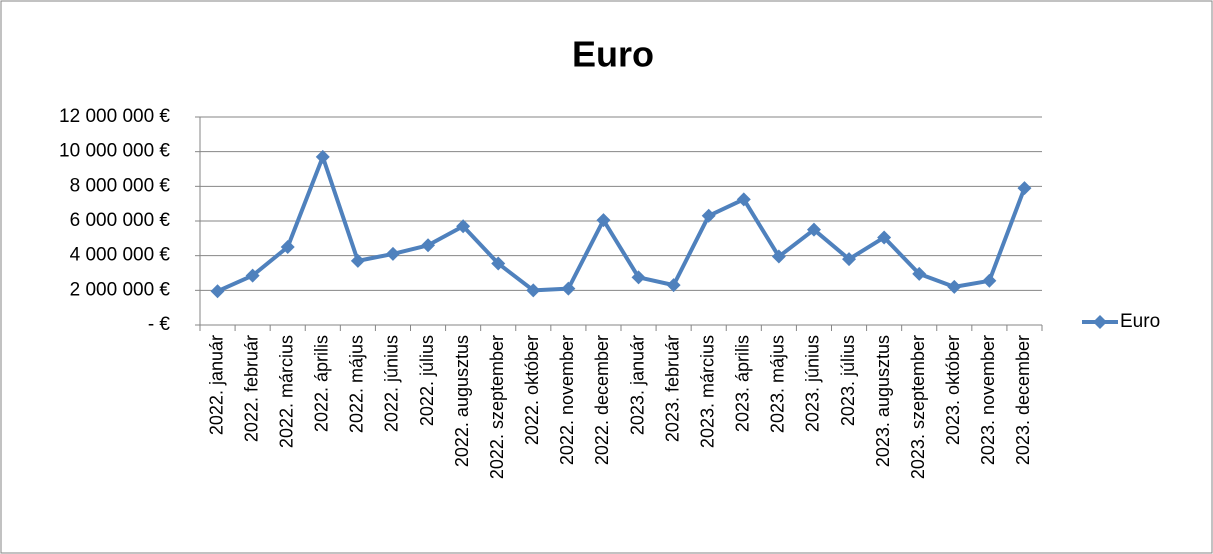 This screenshot has height=554, width=1213. I want to click on x-tick-label: 2022. május, so click(357, 384).